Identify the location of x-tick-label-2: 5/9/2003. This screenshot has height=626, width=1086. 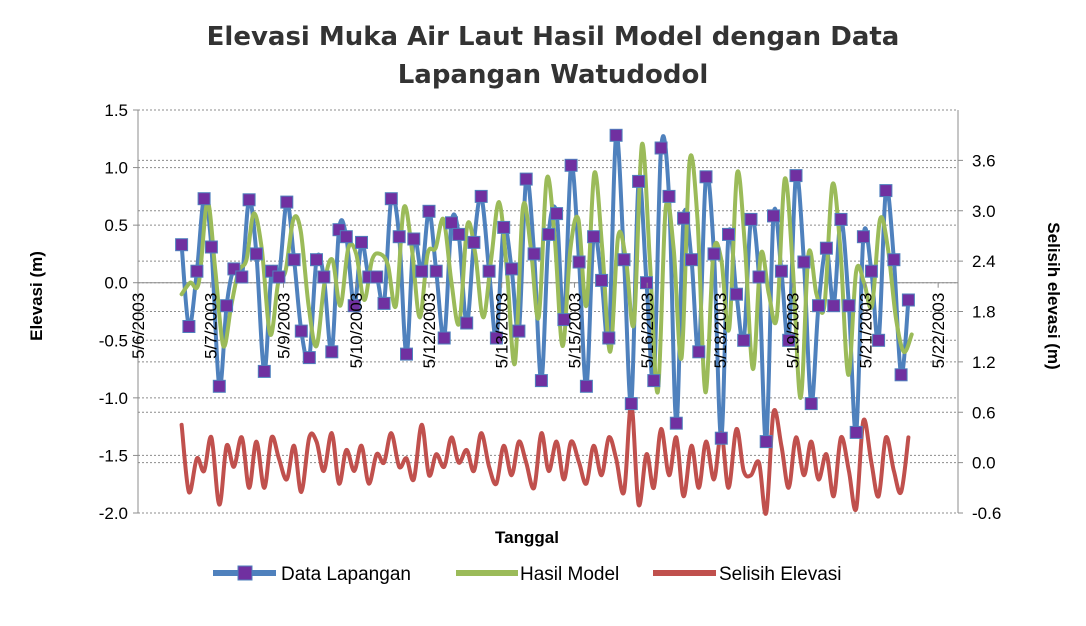
(283, 326).